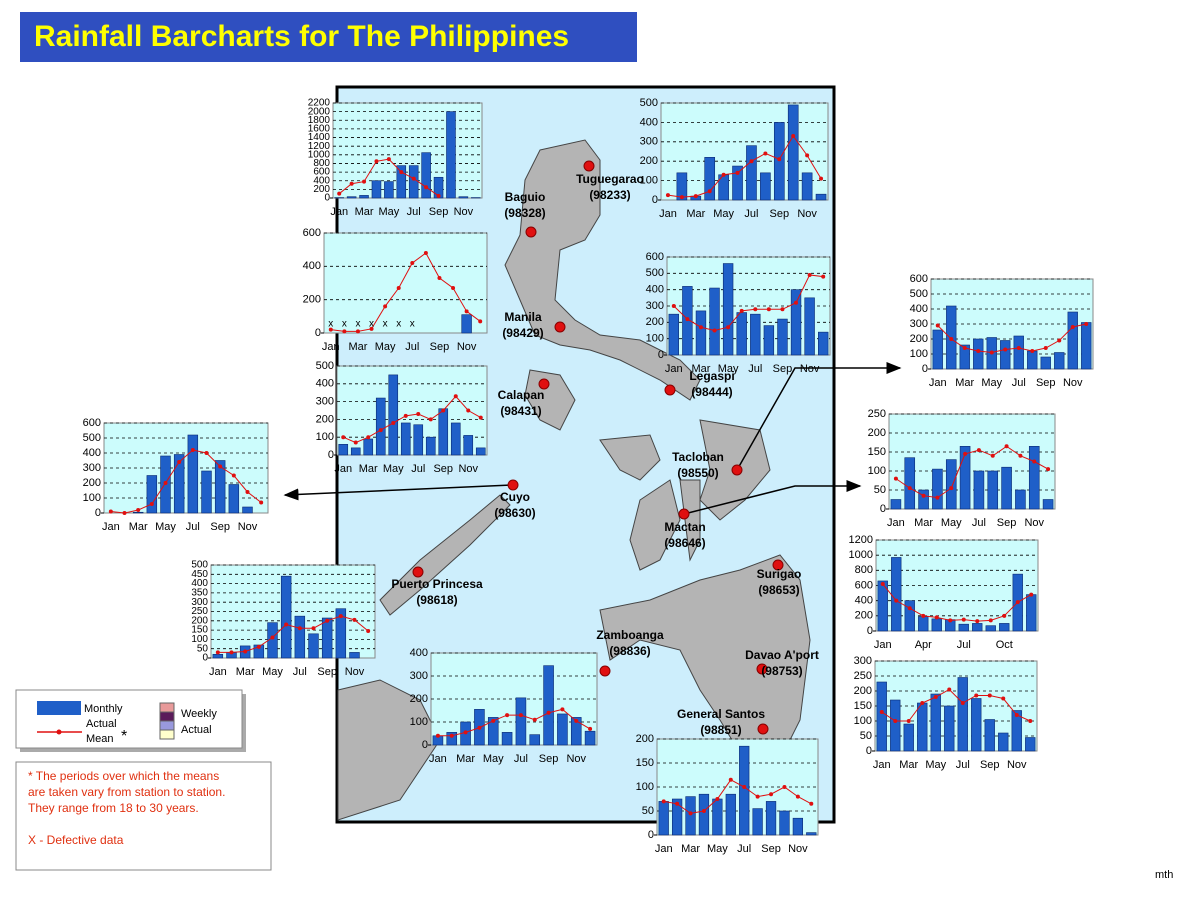 This screenshot has height=900, width=1200. I want to click on y-tick-label: 600, so click(655, 257).